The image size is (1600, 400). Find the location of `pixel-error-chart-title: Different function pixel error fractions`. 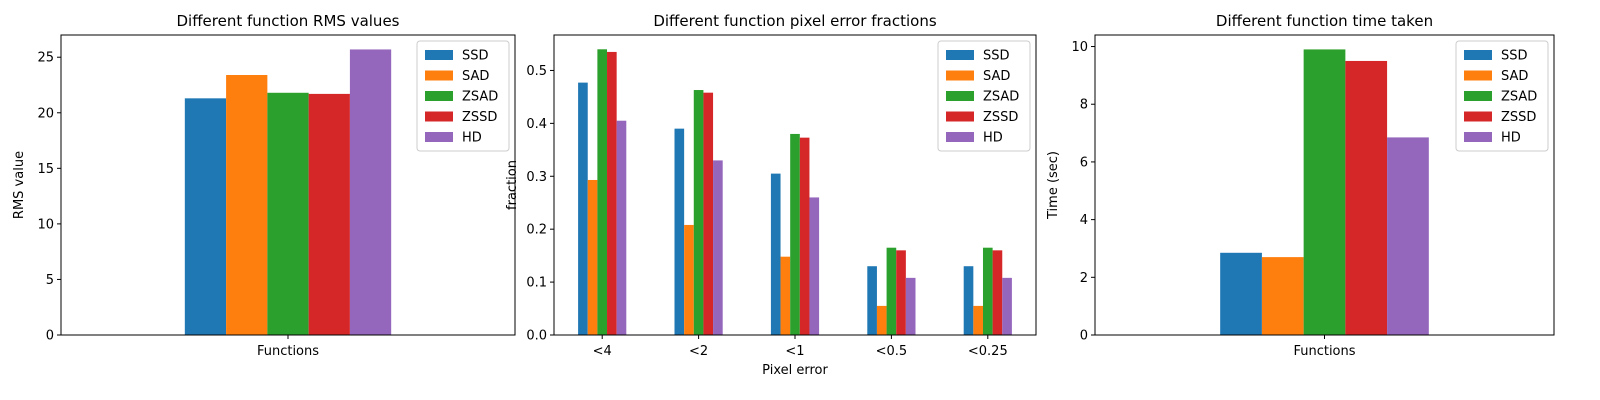

pixel-error-chart-title: Different function pixel error fractions is located at coordinates (795, 21).